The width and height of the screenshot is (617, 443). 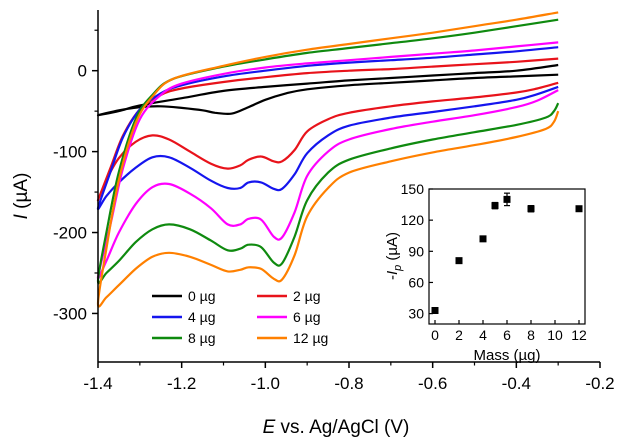 I want to click on main-y-axis-label-italic: I, so click(x=21, y=216).